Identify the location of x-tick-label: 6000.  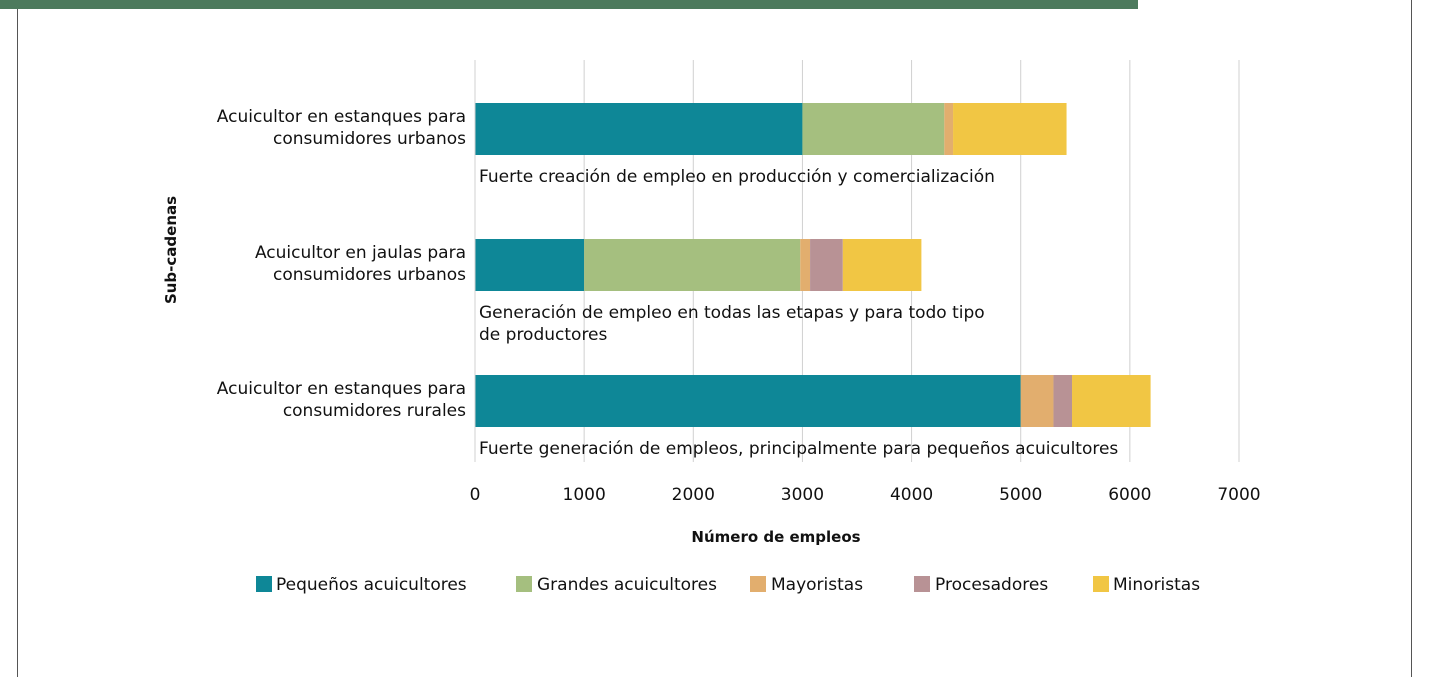
(1129, 495).